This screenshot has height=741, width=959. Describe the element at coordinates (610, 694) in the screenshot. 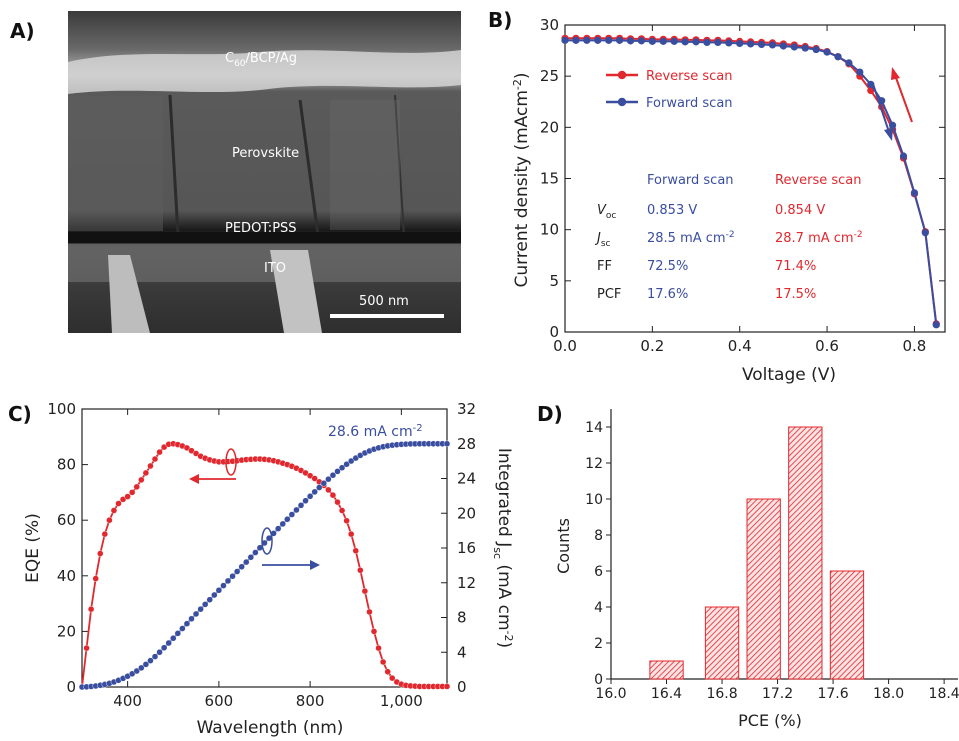

I see `hist-xtick-label: 16.0` at that location.